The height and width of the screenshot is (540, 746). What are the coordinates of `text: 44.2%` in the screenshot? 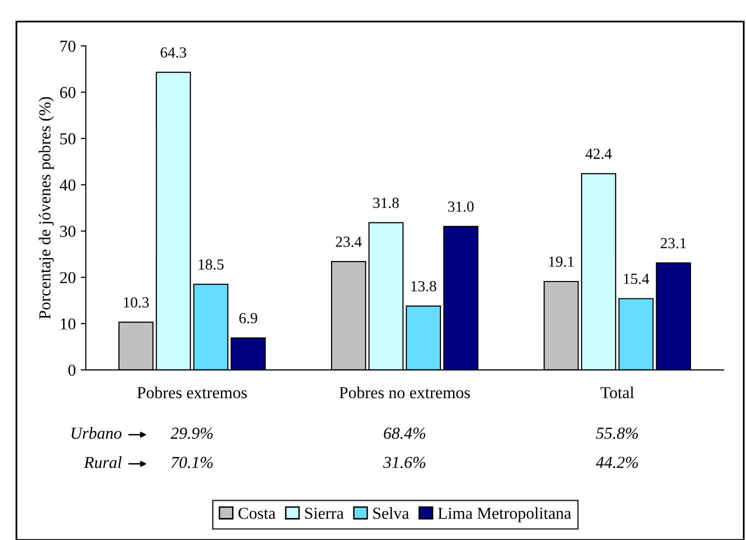 It's located at (617, 462).